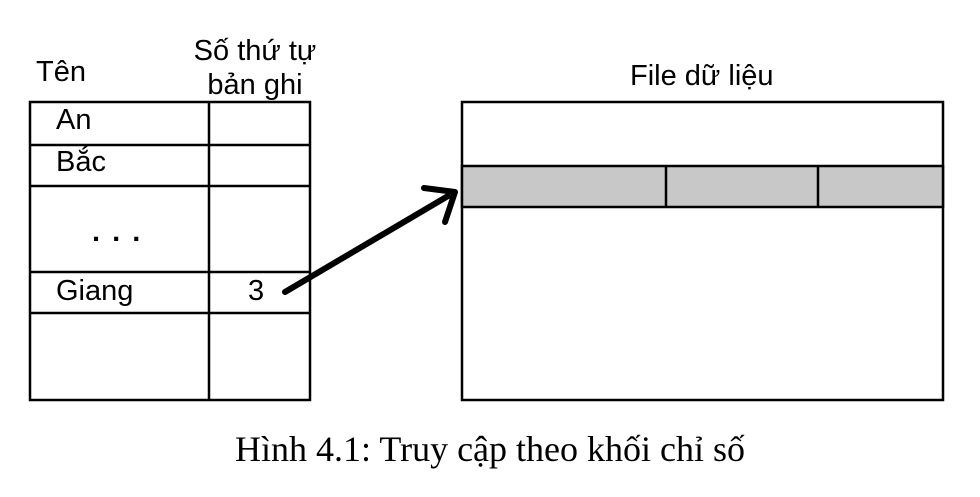 The height and width of the screenshot is (497, 980). What do you see at coordinates (95, 291) in the screenshot?
I see `index-row-name: Giang` at bounding box center [95, 291].